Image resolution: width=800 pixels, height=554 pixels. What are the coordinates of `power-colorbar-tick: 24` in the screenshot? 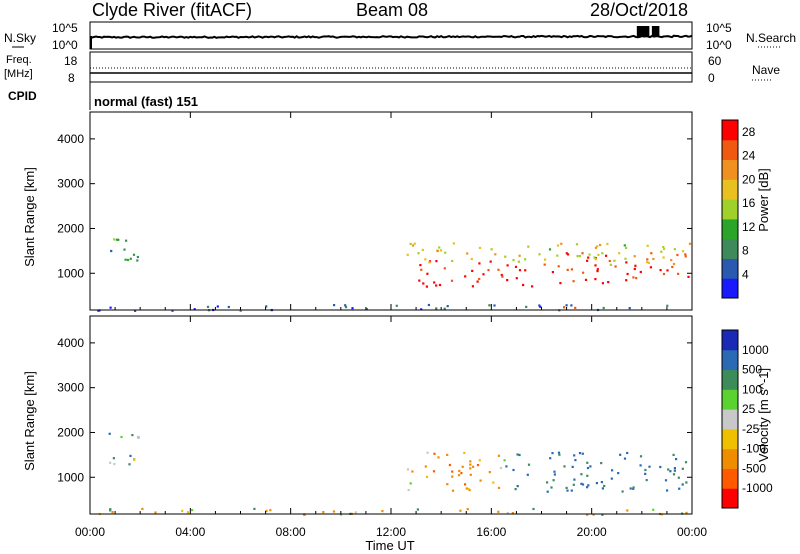 It's located at (749, 156).